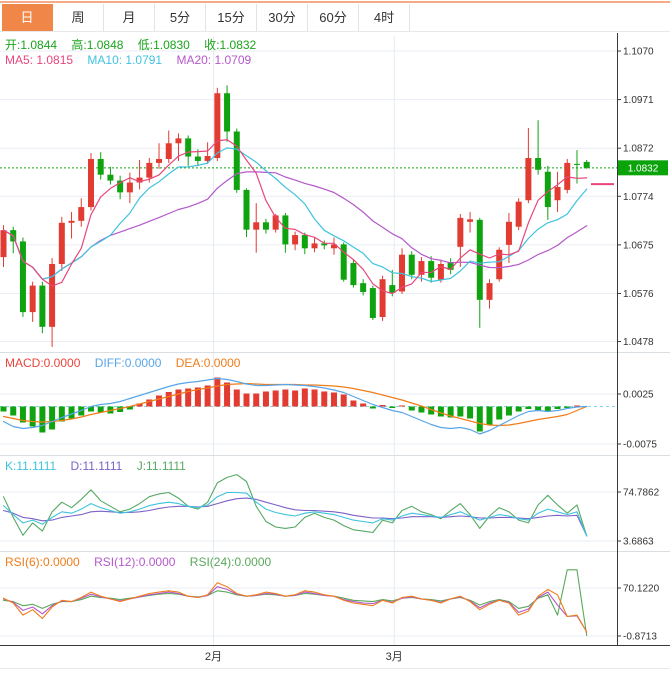 This screenshot has width=670, height=676. Describe the element at coordinates (282, 17) in the screenshot. I see `tab-timeframe-5: 30分` at that location.